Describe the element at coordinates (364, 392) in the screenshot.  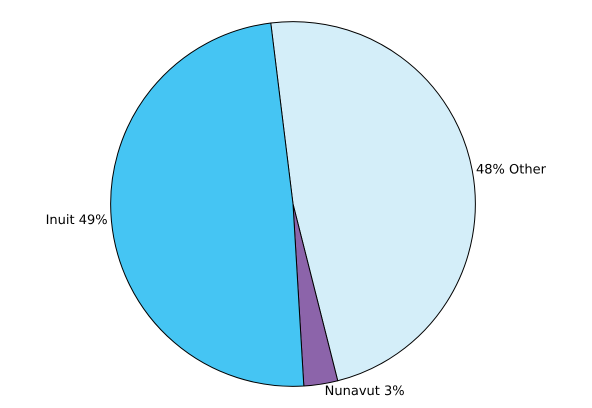
I see `slice-label: Nunavut 3%` at that location.